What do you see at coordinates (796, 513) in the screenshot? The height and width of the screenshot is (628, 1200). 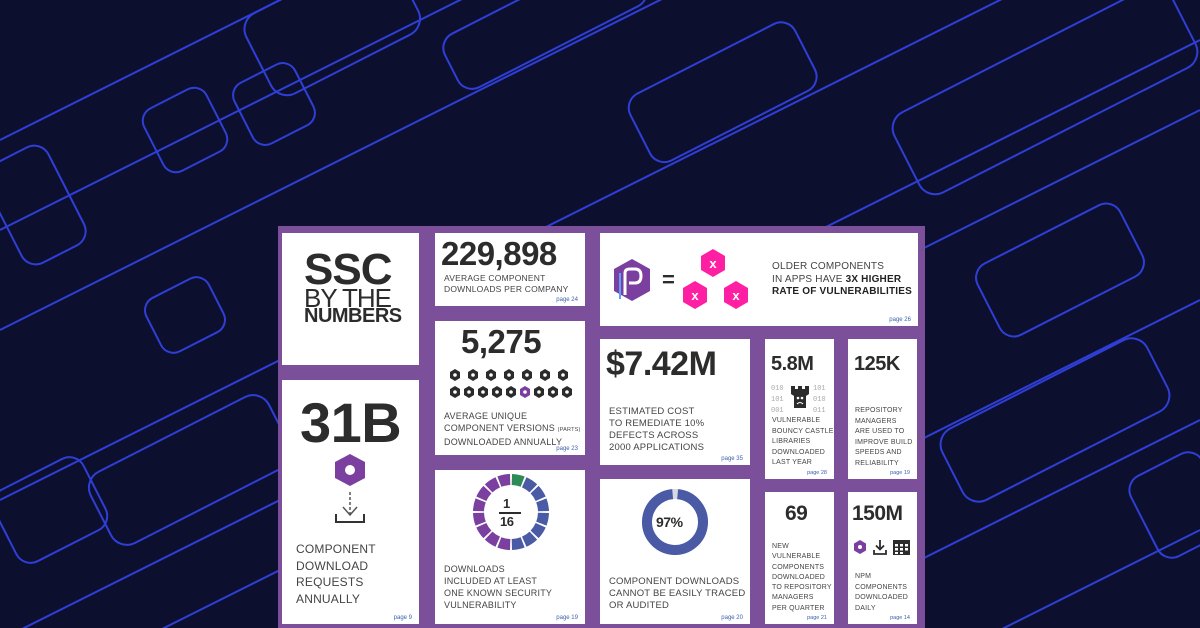 I see `new-vulnerable-value: 69` at bounding box center [796, 513].